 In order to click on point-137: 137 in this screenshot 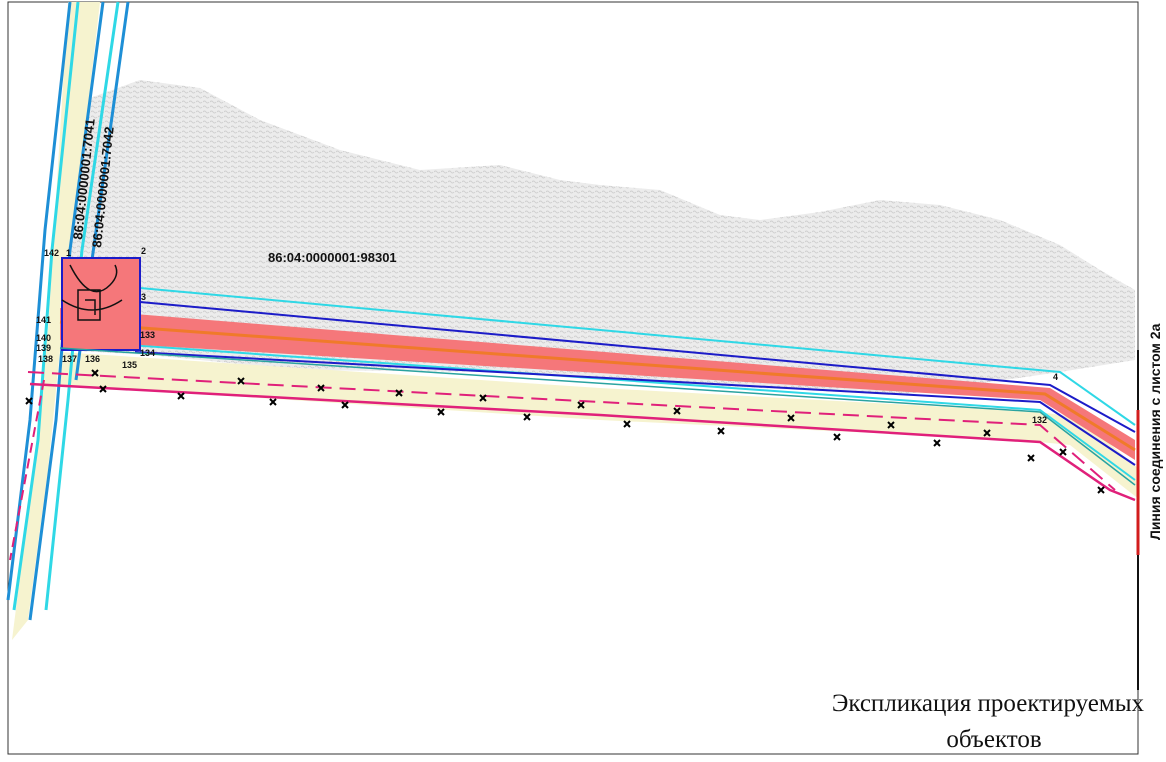, I will do `click(69, 359)`.